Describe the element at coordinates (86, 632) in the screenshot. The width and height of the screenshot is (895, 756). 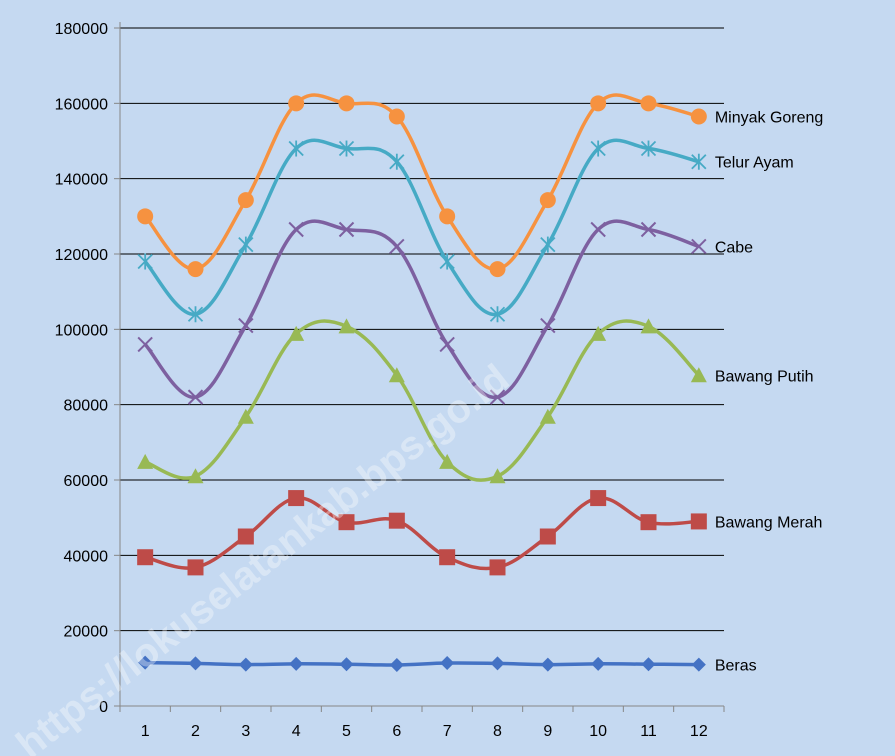
I see `y-tick-label: 20000` at that location.